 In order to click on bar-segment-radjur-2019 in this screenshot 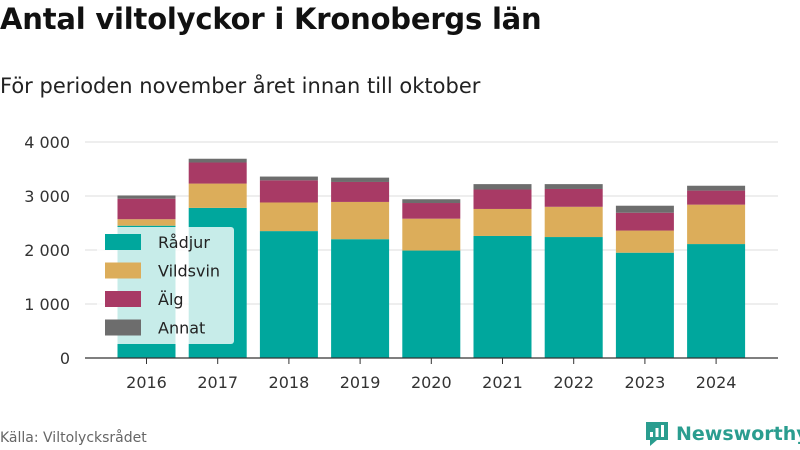, I will do `click(360, 298)`.